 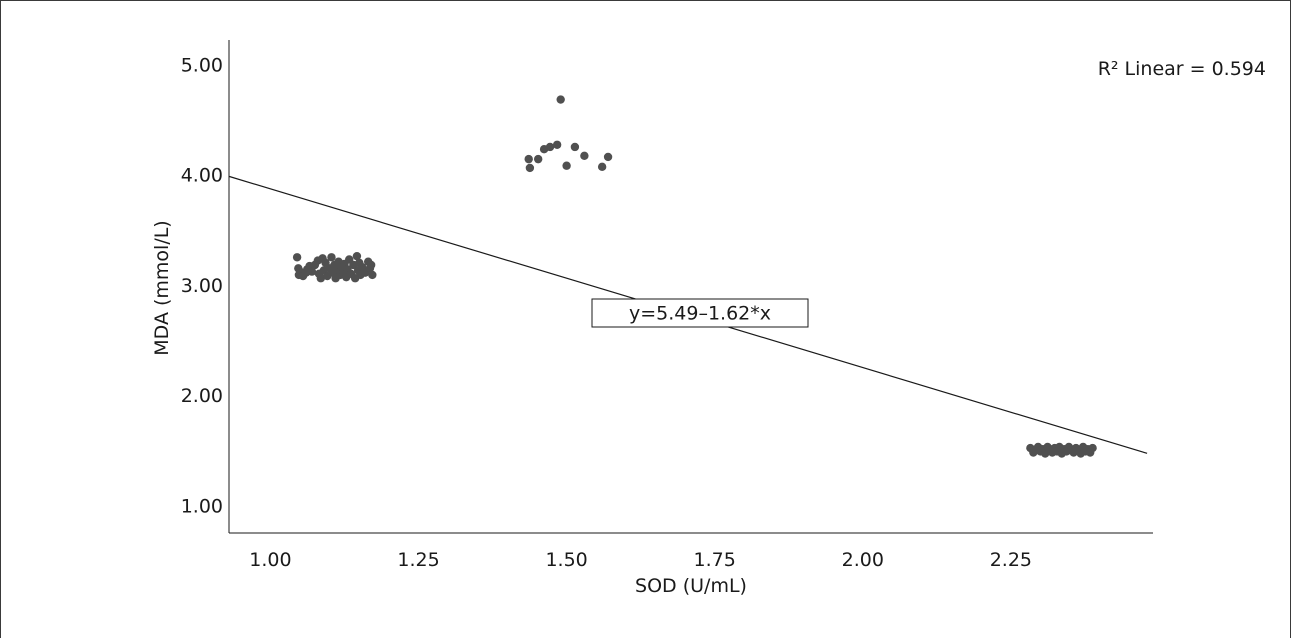 What do you see at coordinates (418, 560) in the screenshot?
I see `x-tick-label: 1.25` at bounding box center [418, 560].